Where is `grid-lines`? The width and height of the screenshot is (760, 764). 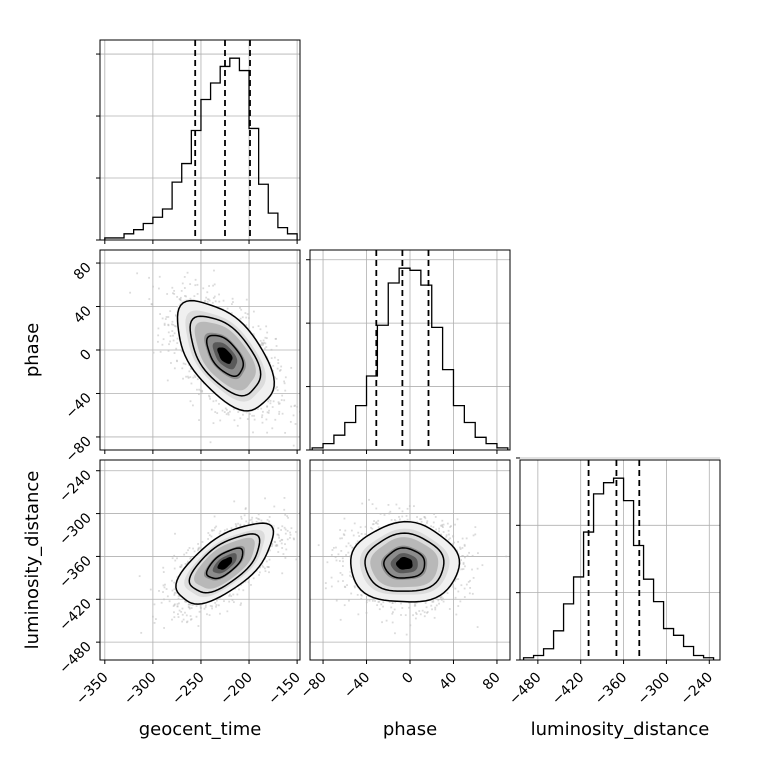 grid-lines is located at coordinates (620, 559).